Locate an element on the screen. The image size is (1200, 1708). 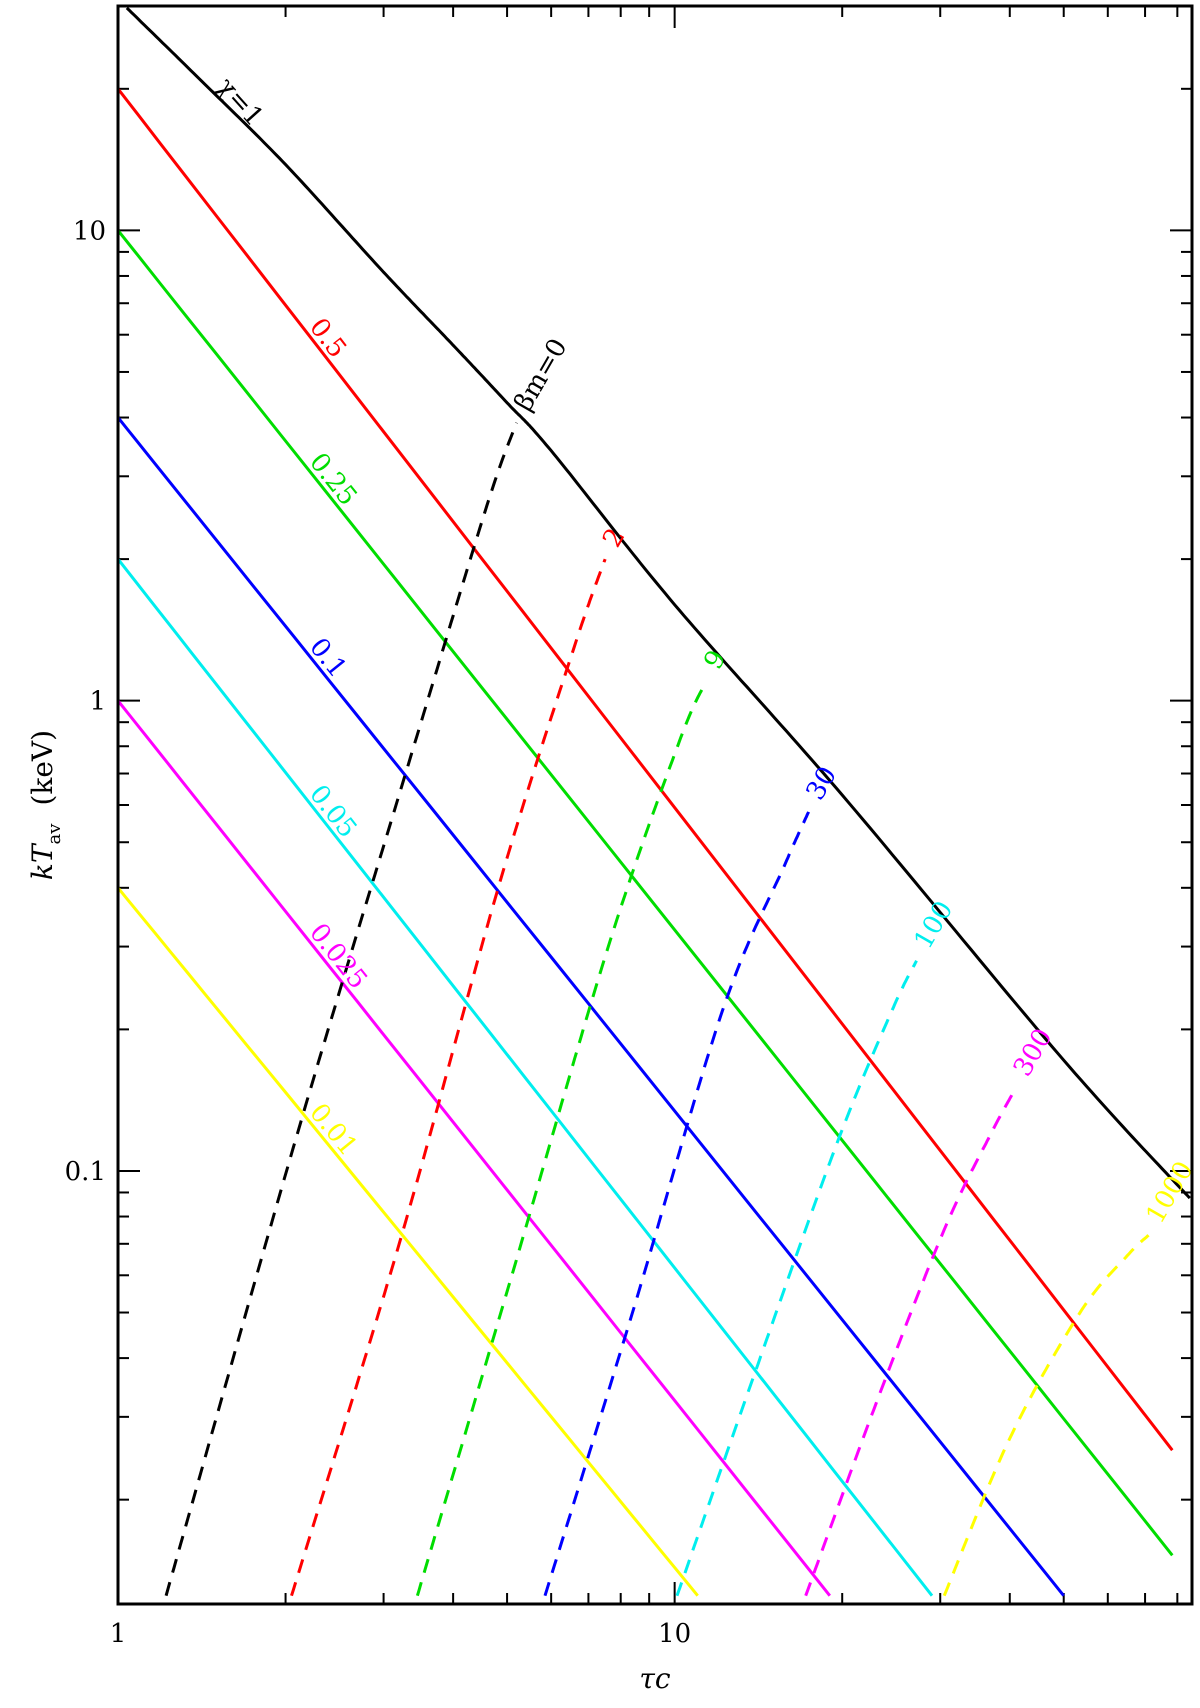
y-axis-label-unit: (keV) is located at coordinates (42, 768).